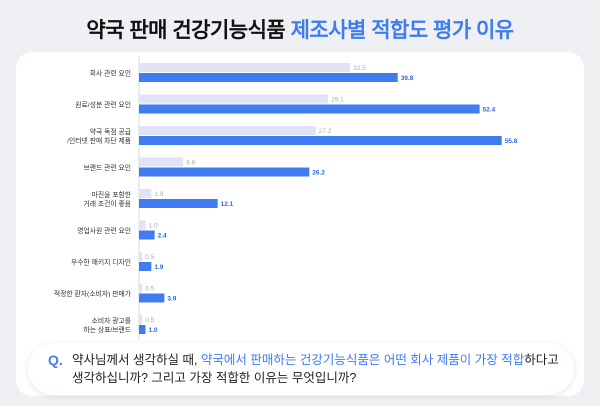 The height and width of the screenshot is (406, 600). Describe the element at coordinates (110, 131) in the screenshot. I see `category-label: 약국 독점 공급` at that location.